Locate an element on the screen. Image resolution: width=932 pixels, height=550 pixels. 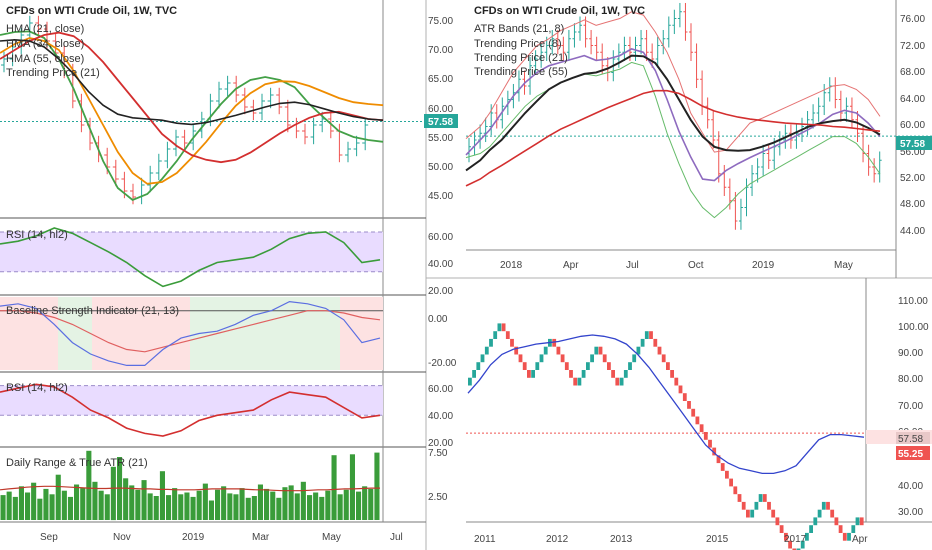
atr-line is located at coordinates (190, 488).